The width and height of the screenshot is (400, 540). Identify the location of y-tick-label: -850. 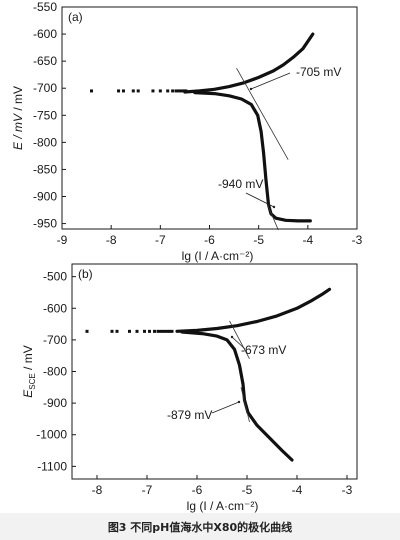
(45, 169).